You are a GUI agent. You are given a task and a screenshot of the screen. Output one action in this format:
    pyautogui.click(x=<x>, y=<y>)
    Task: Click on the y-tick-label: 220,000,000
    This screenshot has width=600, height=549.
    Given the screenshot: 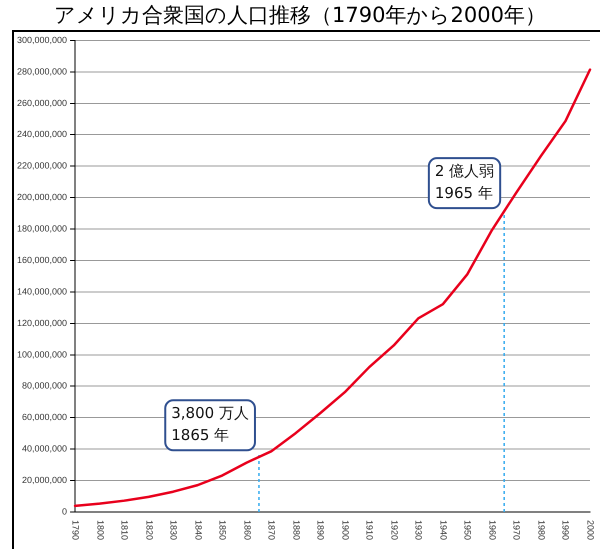 What is the action you would take?
    pyautogui.click(x=42, y=165)
    